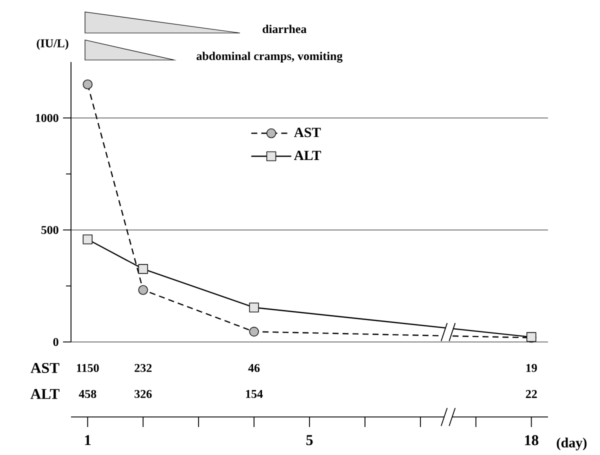 Image resolution: width=600 pixels, height=455 pixels. What do you see at coordinates (55, 342) in the screenshot?
I see `y-tick-label: 0` at bounding box center [55, 342].